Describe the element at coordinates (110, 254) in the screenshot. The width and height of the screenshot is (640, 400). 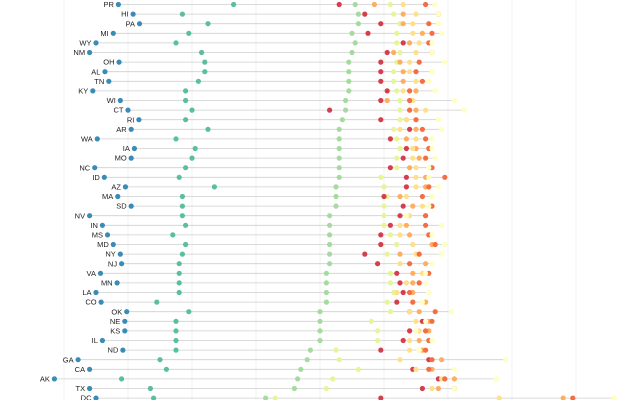
I see `state-label: NY` at that location.